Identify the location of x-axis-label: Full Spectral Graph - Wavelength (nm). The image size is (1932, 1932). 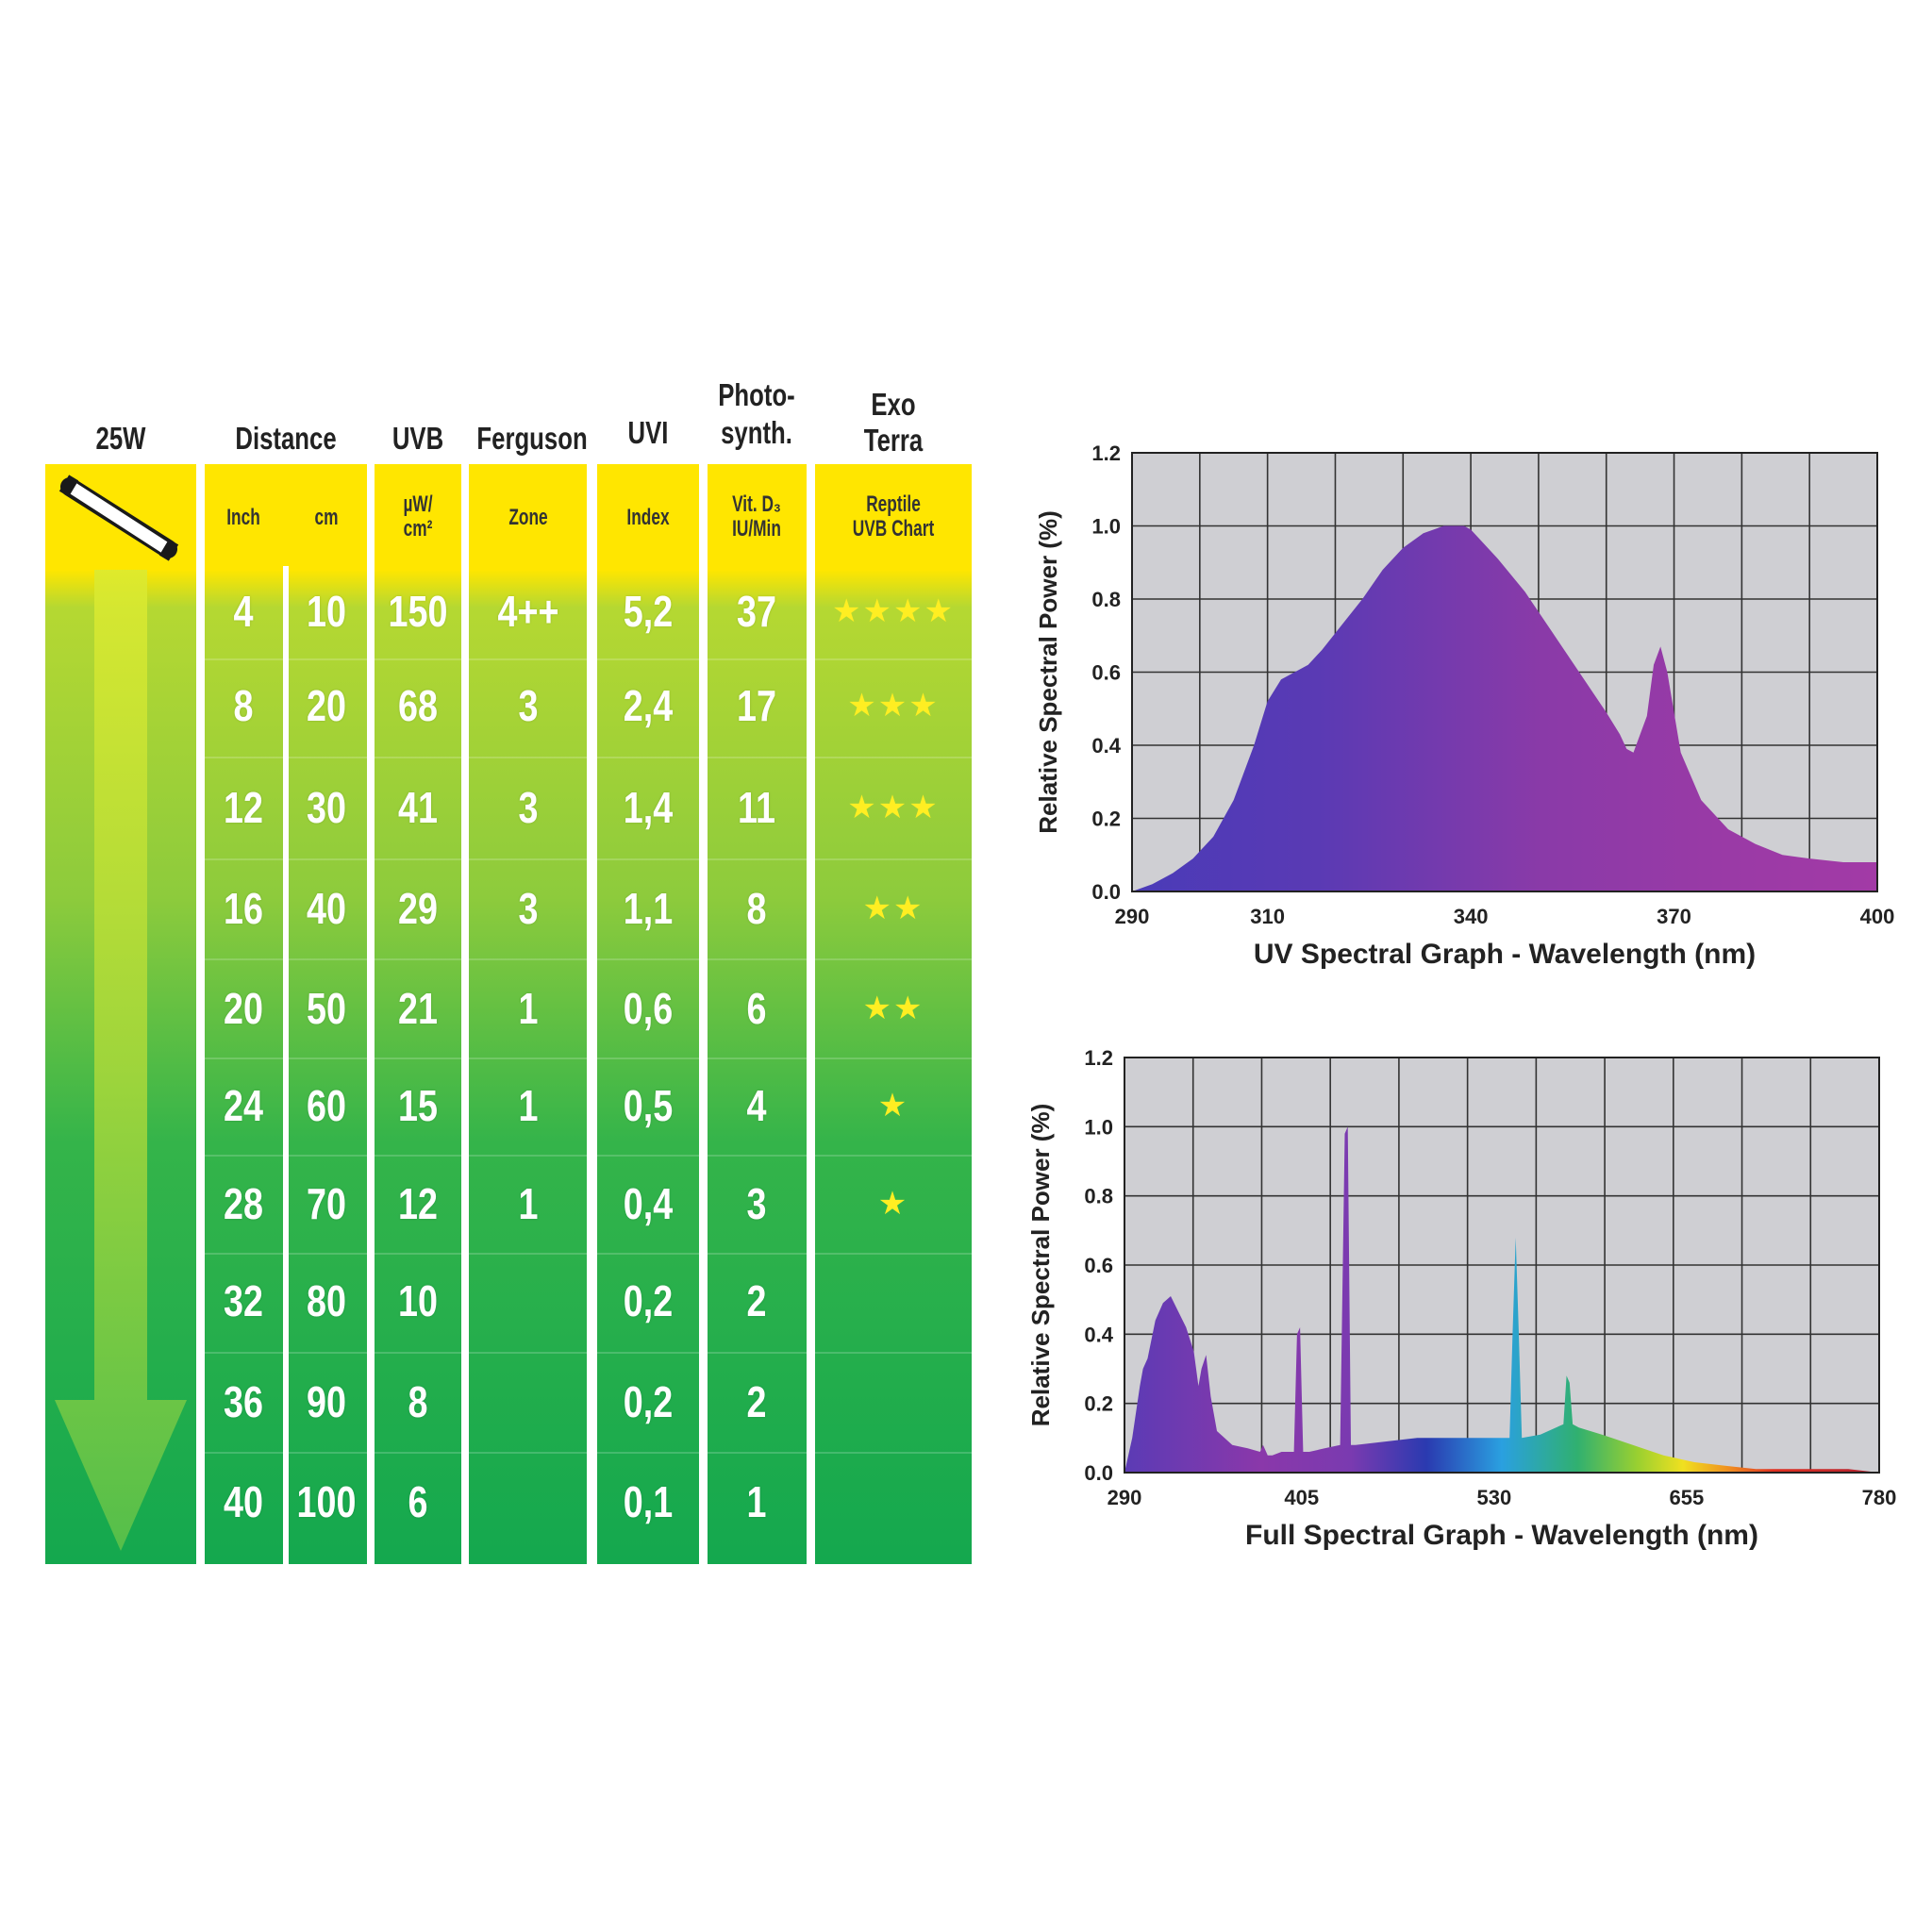
(1501, 1535).